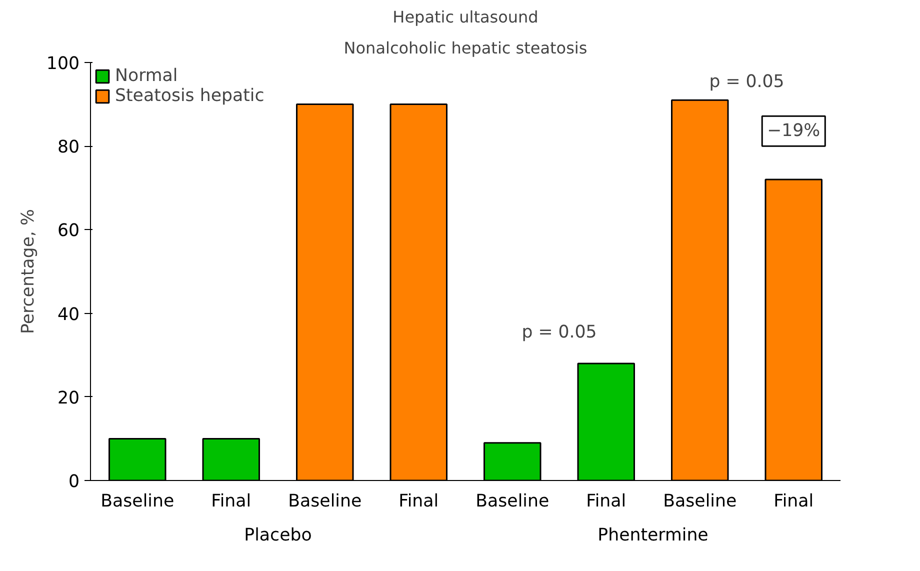  What do you see at coordinates (146, 76) in the screenshot?
I see `legend-label: Normal` at bounding box center [146, 76].